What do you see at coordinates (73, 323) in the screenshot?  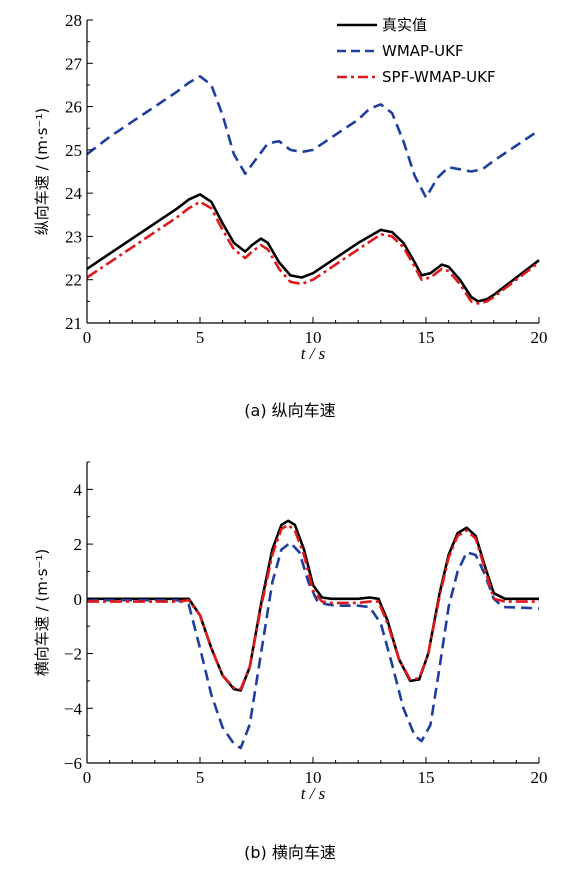 I see `y-tick-label: 21` at bounding box center [73, 323].